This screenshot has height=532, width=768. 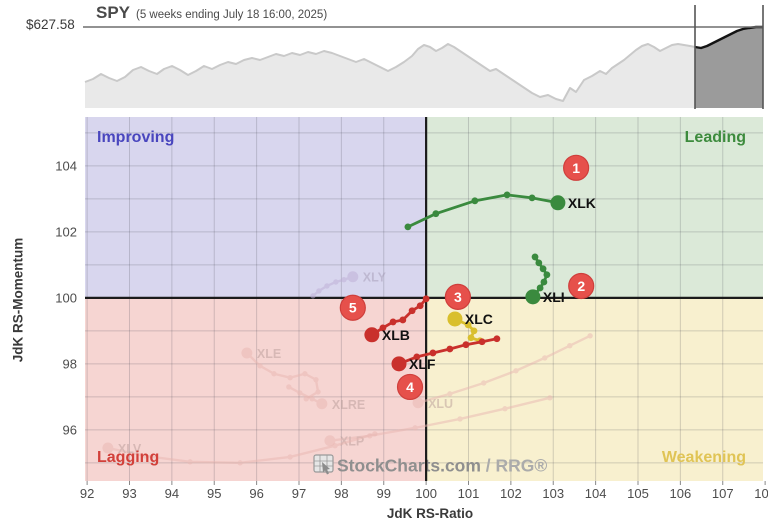 What do you see at coordinates (681, 493) in the screenshot?
I see `x-tick-106: 106` at bounding box center [681, 493].